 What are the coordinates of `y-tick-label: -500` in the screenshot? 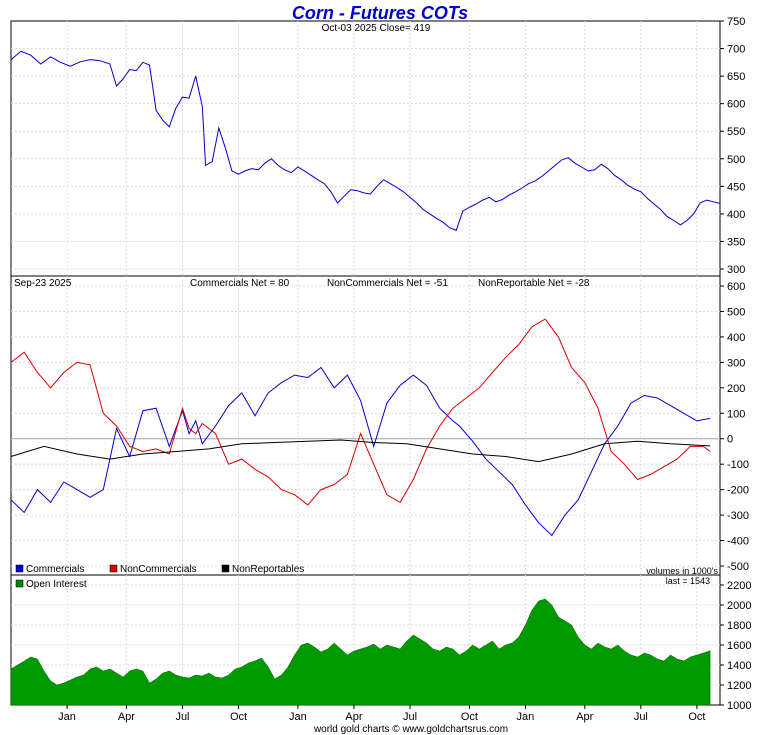 It's located at (738, 567).